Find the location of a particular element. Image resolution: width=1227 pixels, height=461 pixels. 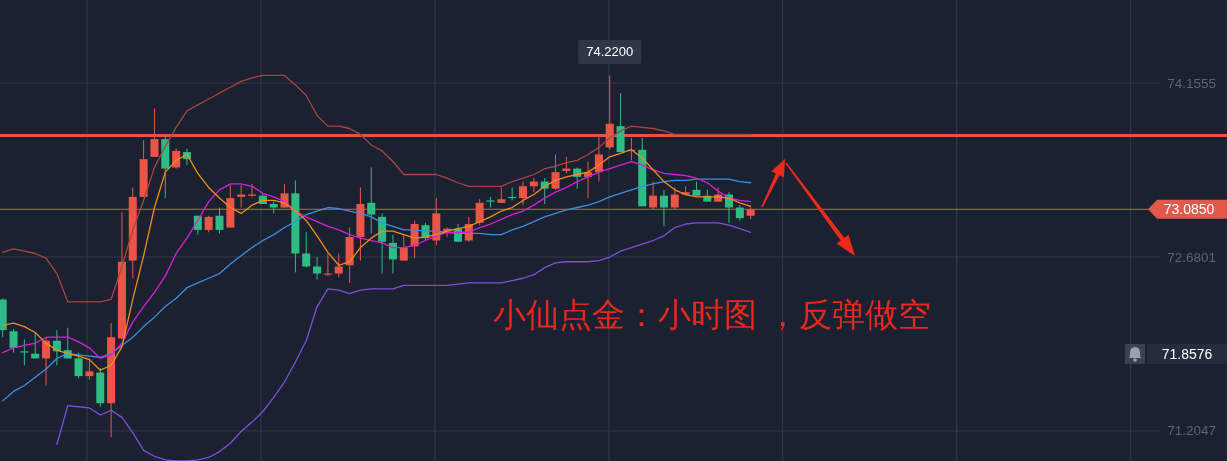

high-tag: 74.2200 is located at coordinates (610, 51).